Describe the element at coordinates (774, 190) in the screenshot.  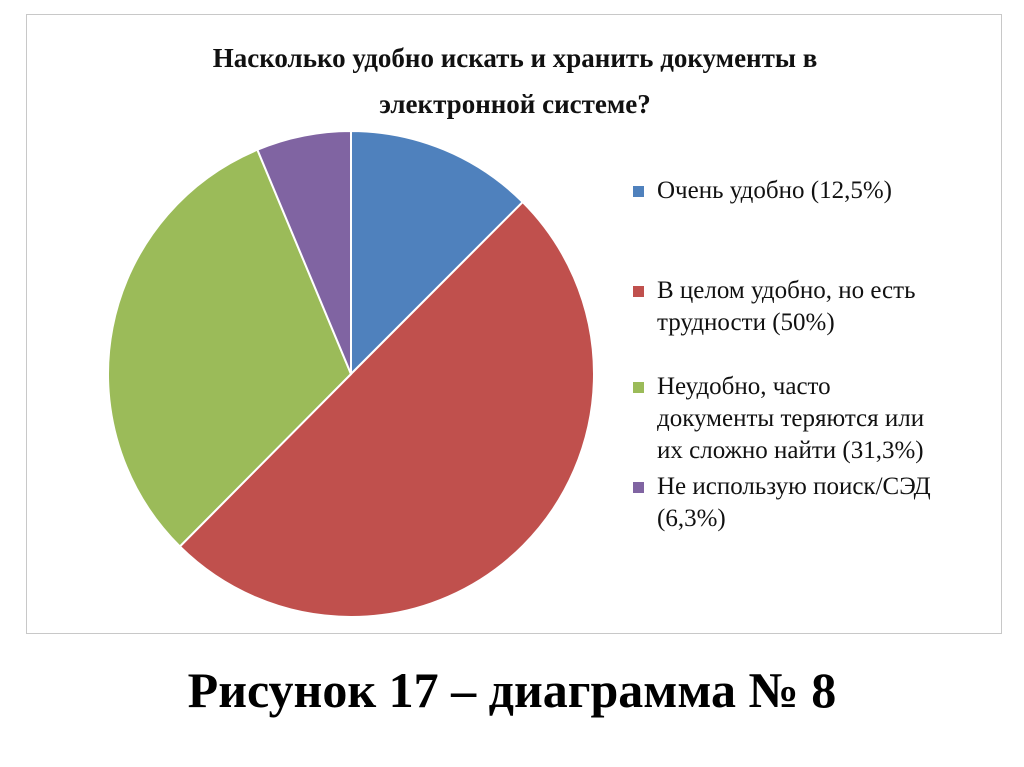
I see `legend-label-very-convenient: Очень удобно (12,5%)` at that location.